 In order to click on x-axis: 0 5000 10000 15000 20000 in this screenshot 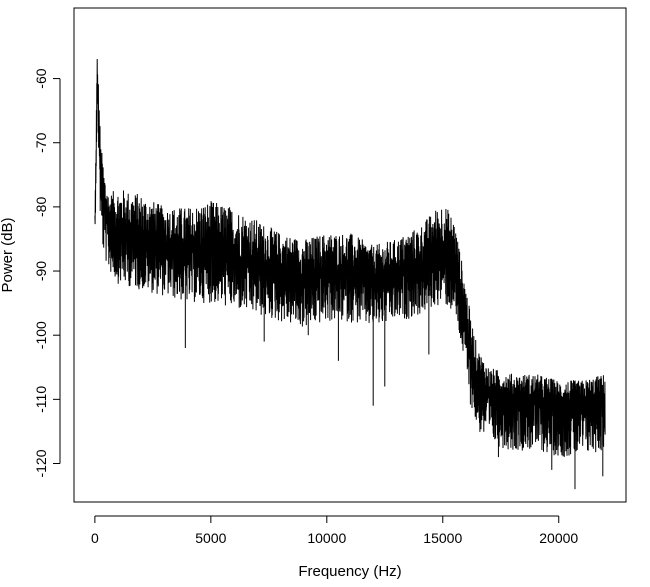, I will do `click(334, 530)`.